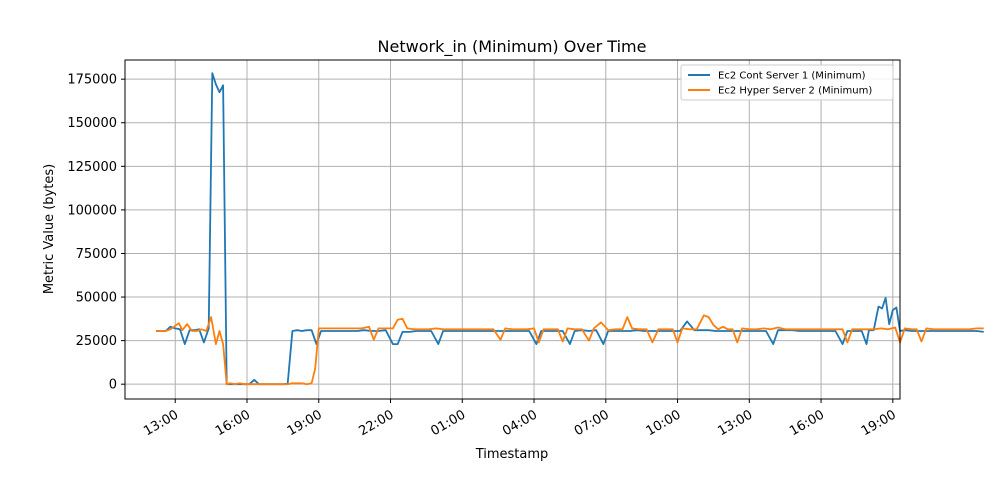 This screenshot has height=500, width=1000. I want to click on y-tick-label: 25000, so click(96, 341).